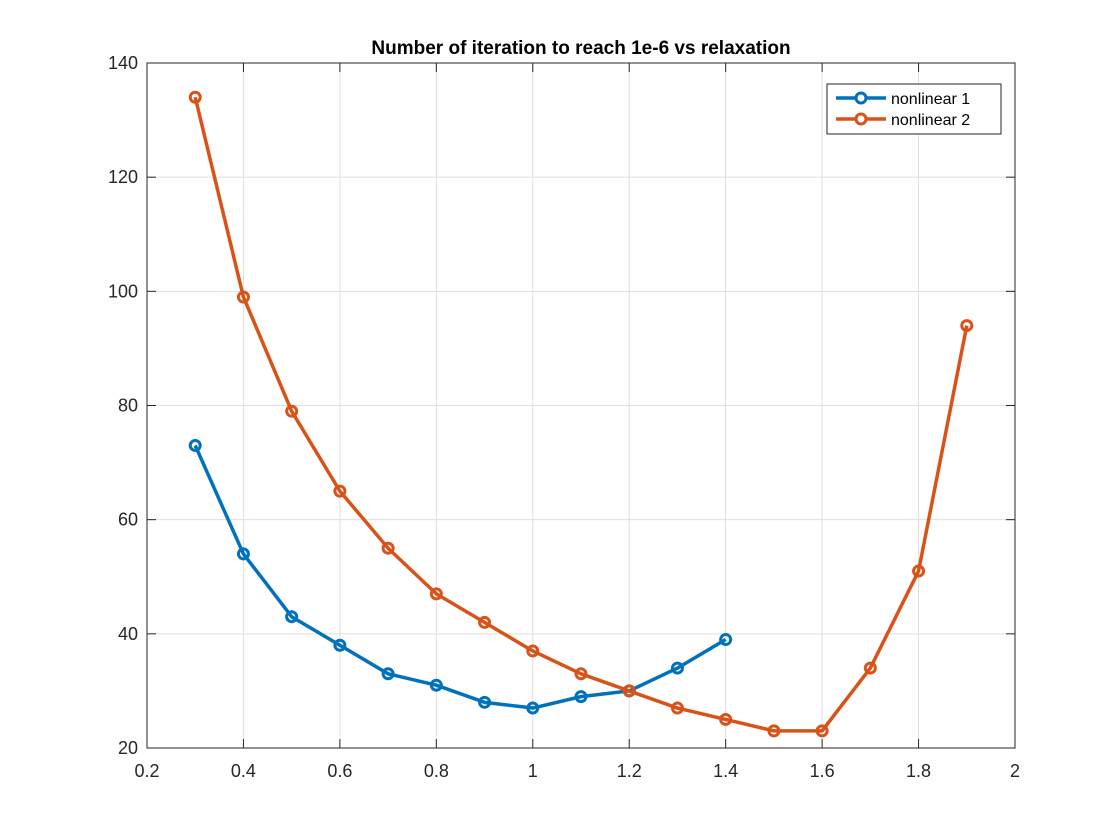 This screenshot has height=840, width=1120. What do you see at coordinates (146, 771) in the screenshot?
I see `x-tick-label: 0.2` at bounding box center [146, 771].